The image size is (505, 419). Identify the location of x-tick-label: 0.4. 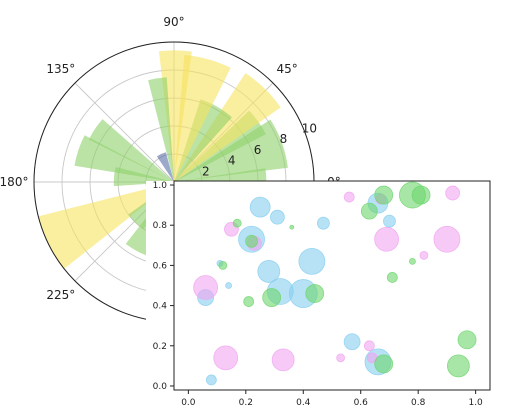
(303, 403).